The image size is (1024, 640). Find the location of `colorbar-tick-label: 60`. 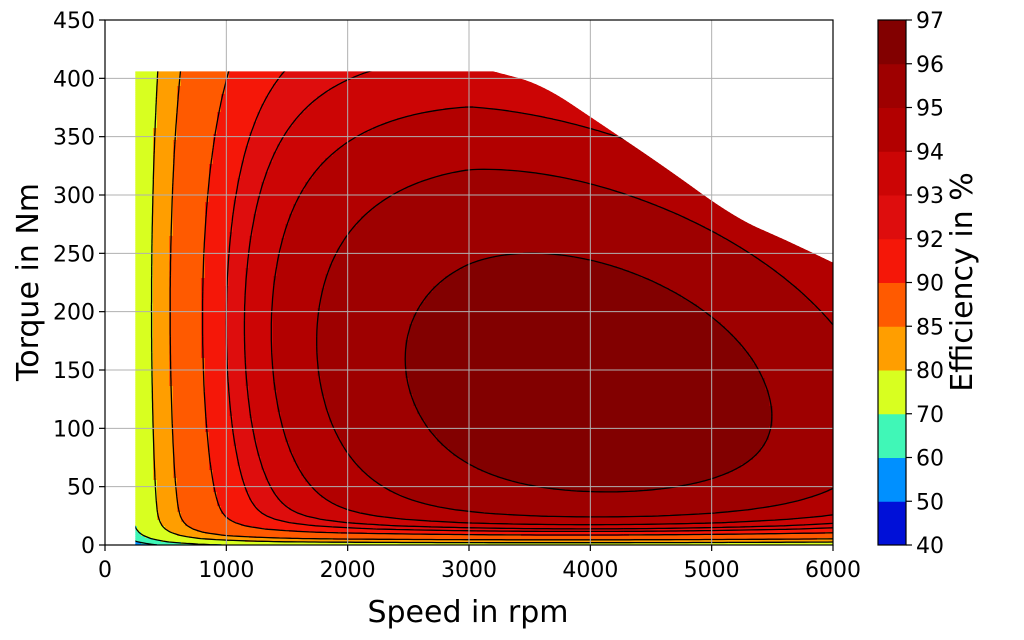

colorbar-tick-label: 60 is located at coordinates (930, 459).